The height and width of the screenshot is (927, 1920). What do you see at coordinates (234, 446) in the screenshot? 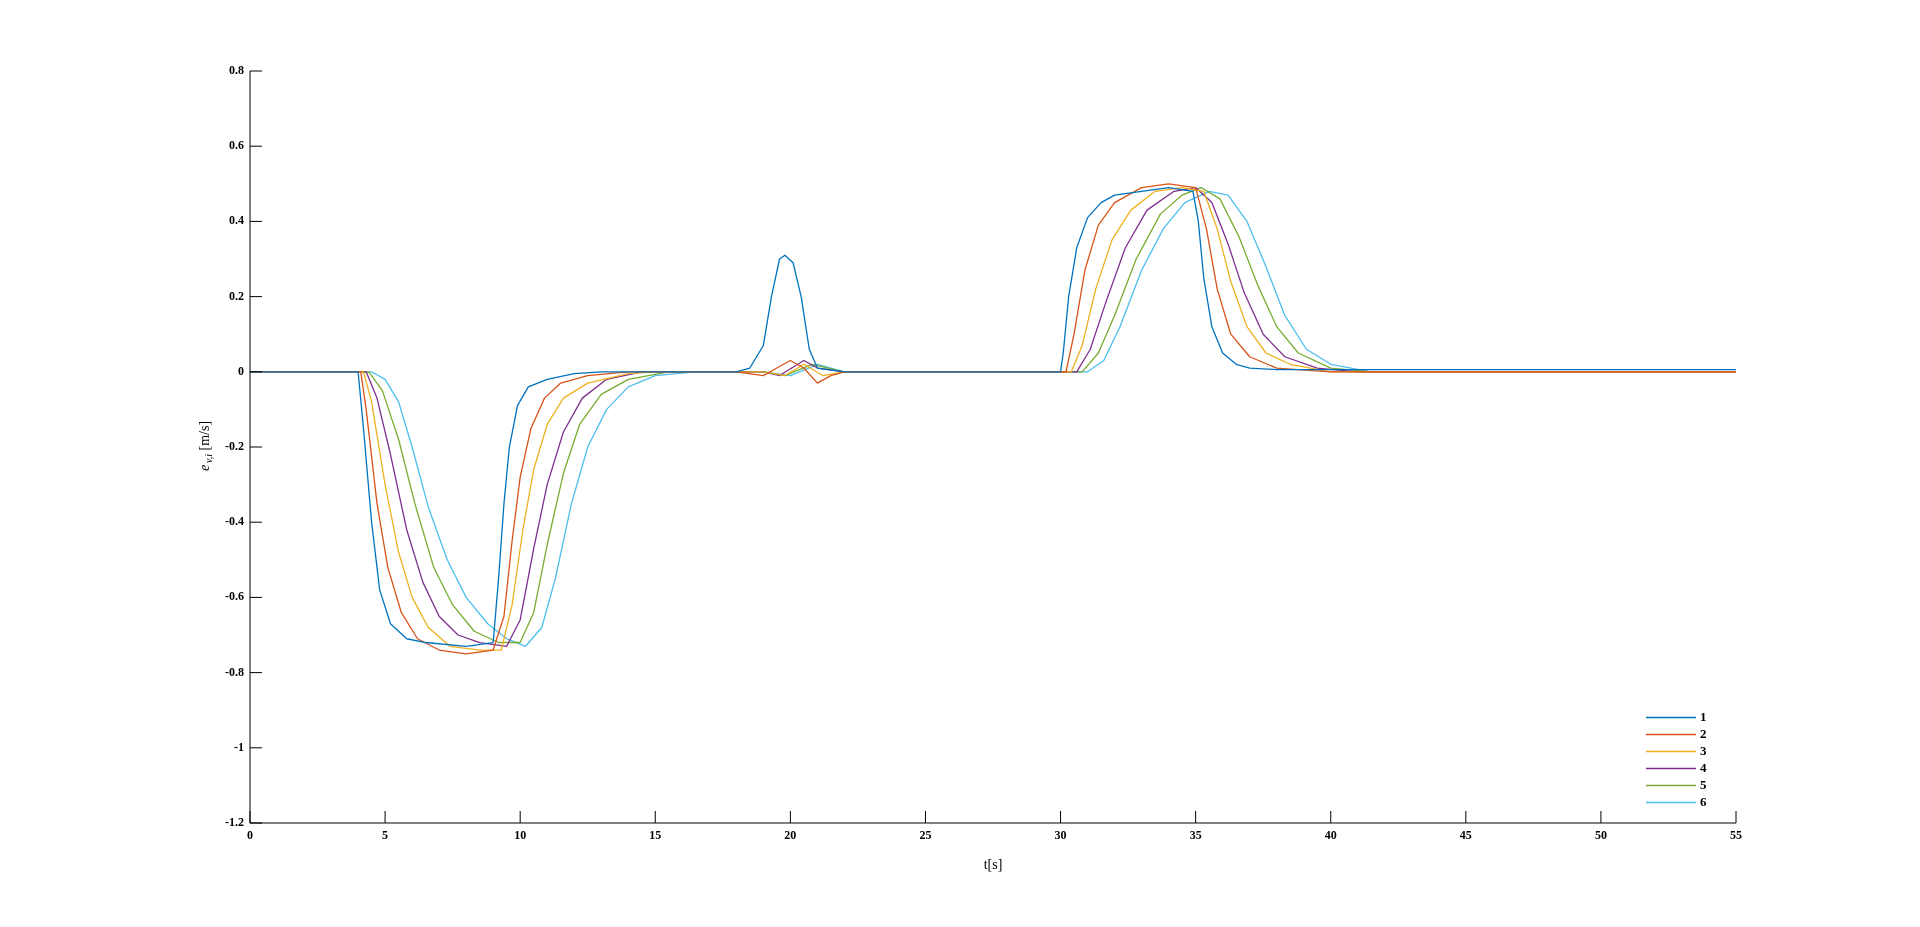
I see `y-tick-label: -0.2` at bounding box center [234, 446].